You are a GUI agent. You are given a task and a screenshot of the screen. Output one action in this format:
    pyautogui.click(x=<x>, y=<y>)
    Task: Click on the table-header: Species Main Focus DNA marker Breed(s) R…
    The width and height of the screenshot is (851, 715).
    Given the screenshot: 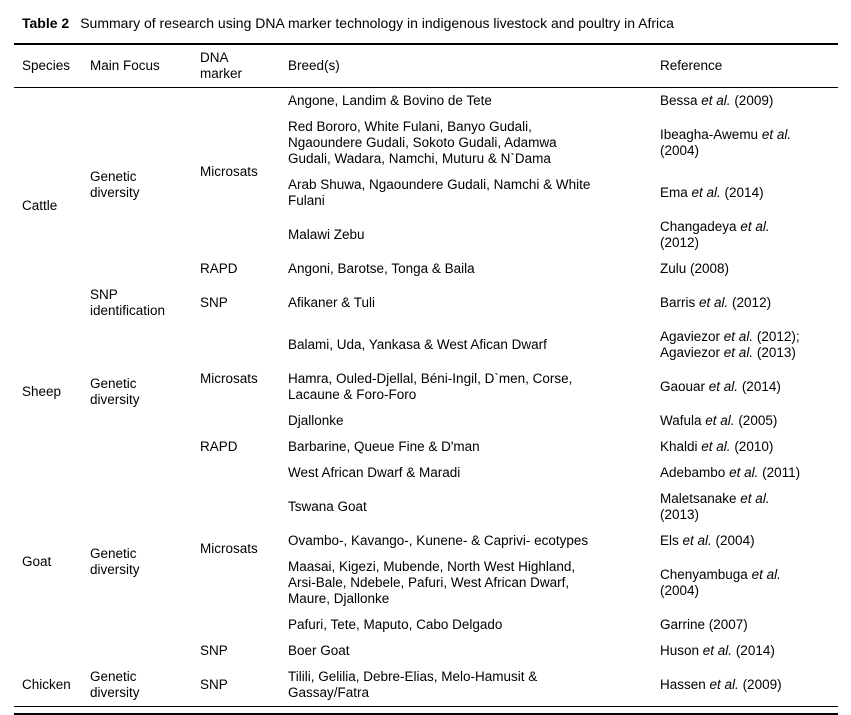 What is the action you would take?
    pyautogui.click(x=426, y=66)
    